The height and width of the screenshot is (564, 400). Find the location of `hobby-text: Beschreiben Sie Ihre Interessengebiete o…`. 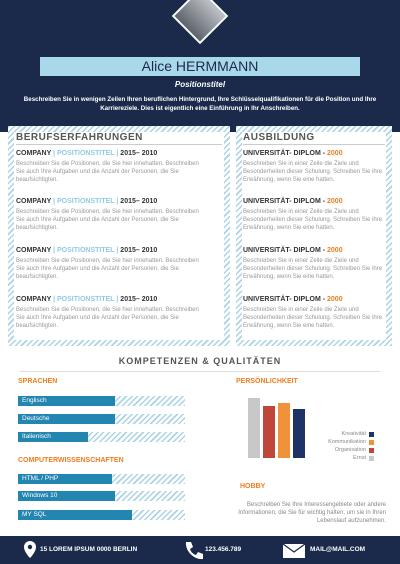

hobby-text: Beschreiben Sie Ihre Interessengebiete o… is located at coordinates (312, 513).